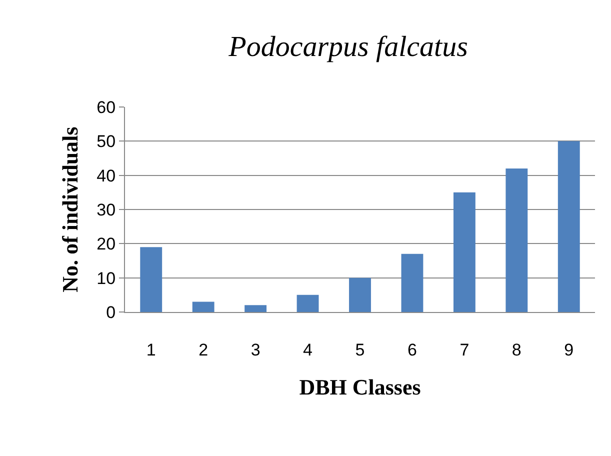 This screenshot has height=456, width=611. What do you see at coordinates (308, 350) in the screenshot?
I see `x-tick-label: 4` at bounding box center [308, 350].